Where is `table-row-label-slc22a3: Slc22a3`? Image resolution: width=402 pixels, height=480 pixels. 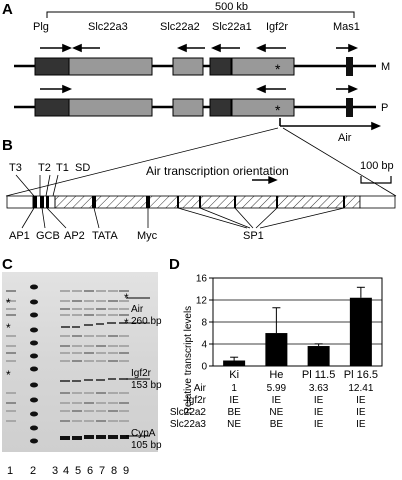
table-row-label-slc22a3: Slc22a3 is located at coordinates (187, 424).